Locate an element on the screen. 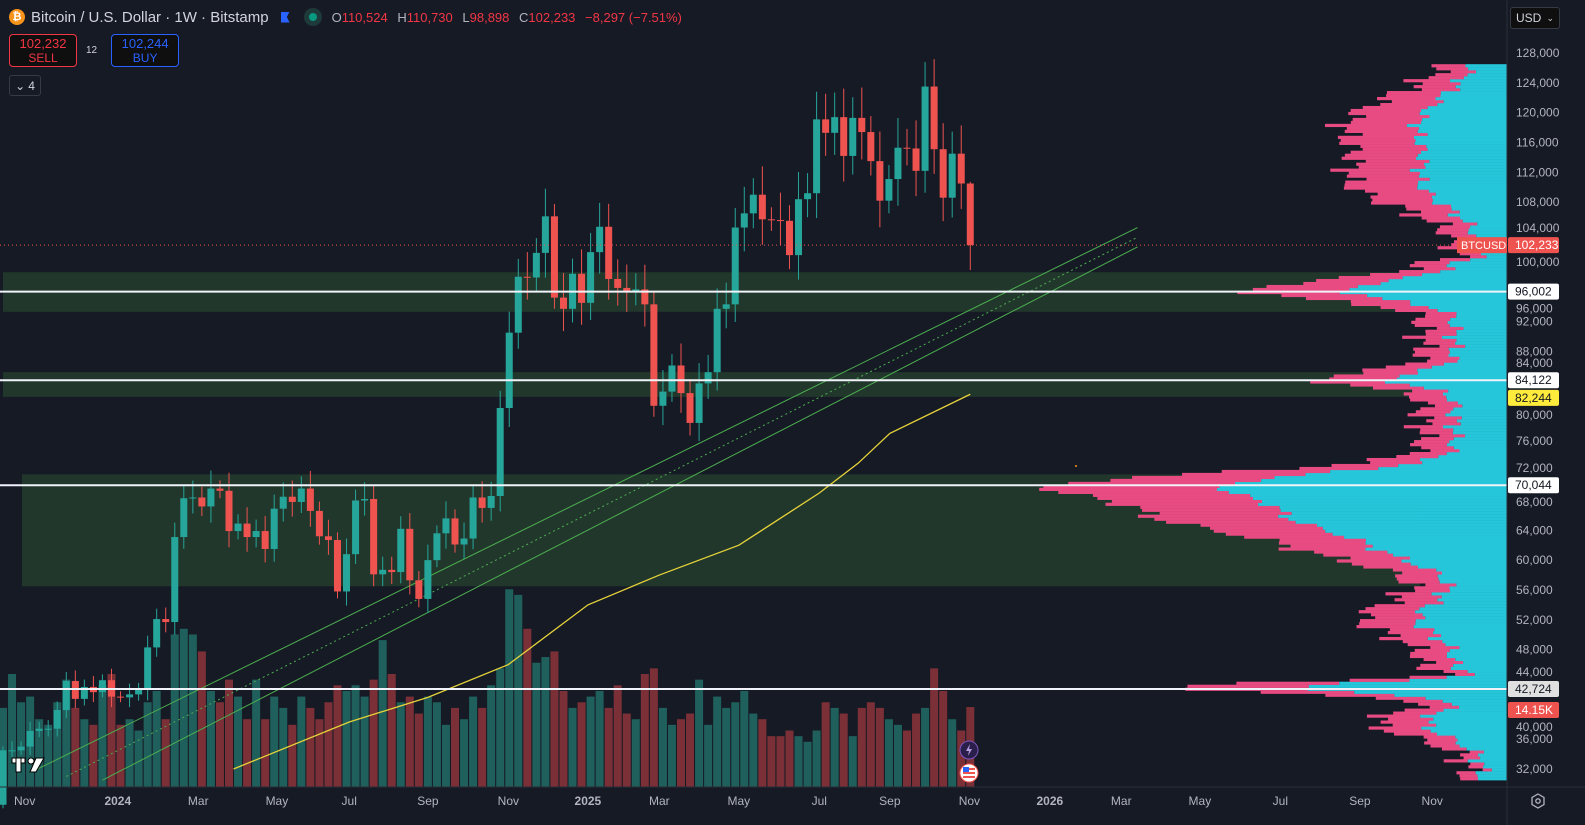 The image size is (1585, 825). close-value: 102,233 is located at coordinates (552, 17).